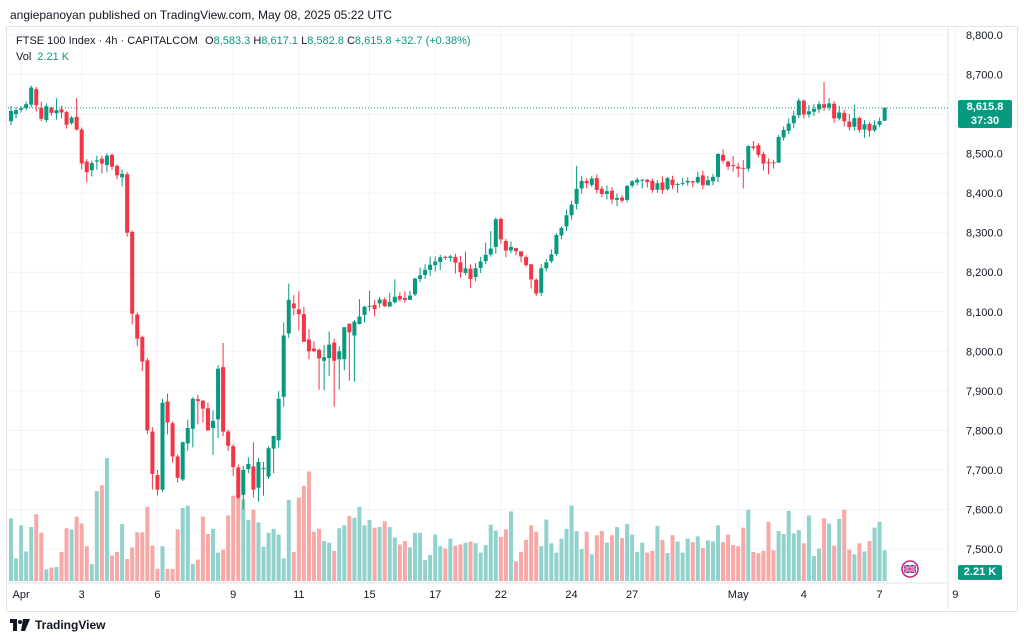 This screenshot has width=1024, height=641. What do you see at coordinates (984, 550) in the screenshot?
I see `price-tick-label: 7,500.0` at bounding box center [984, 550].